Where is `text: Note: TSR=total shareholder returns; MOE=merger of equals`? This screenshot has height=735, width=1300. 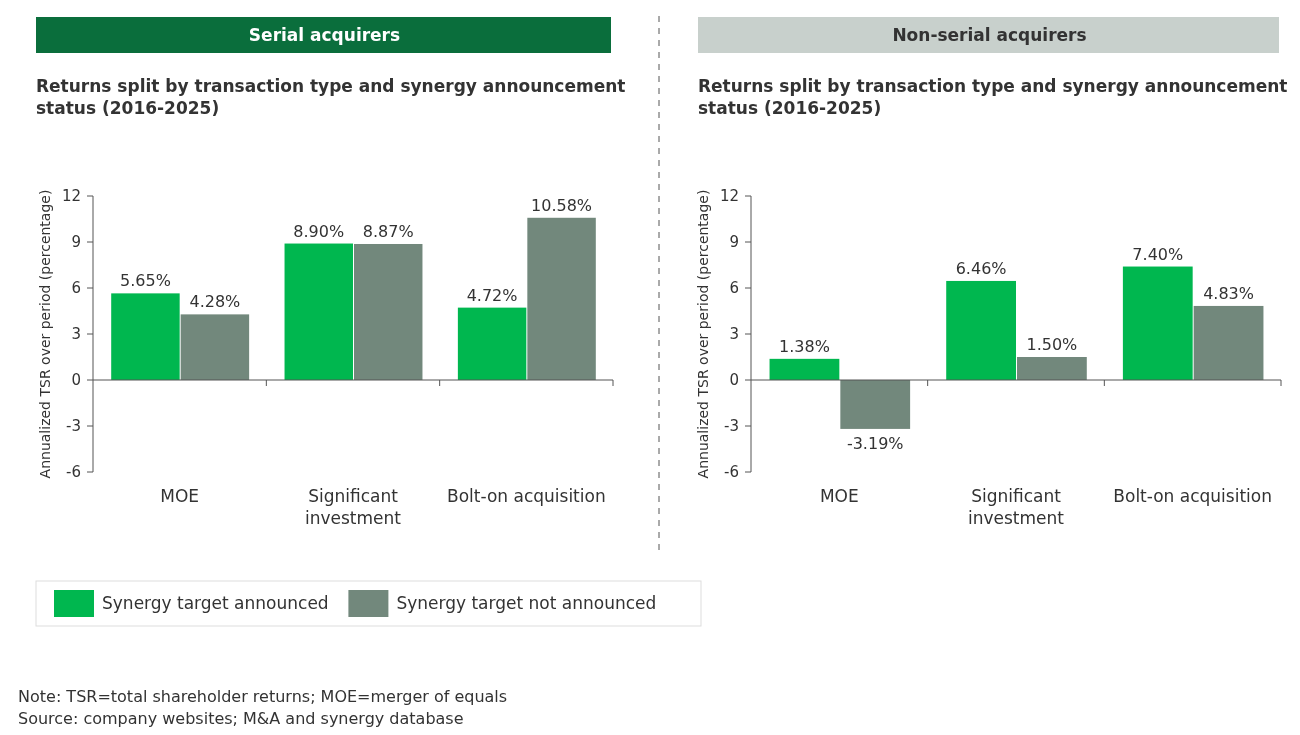 text: Note: TSR=total shareholder returns; MOE=merger of equals is located at coordinates (263, 696).